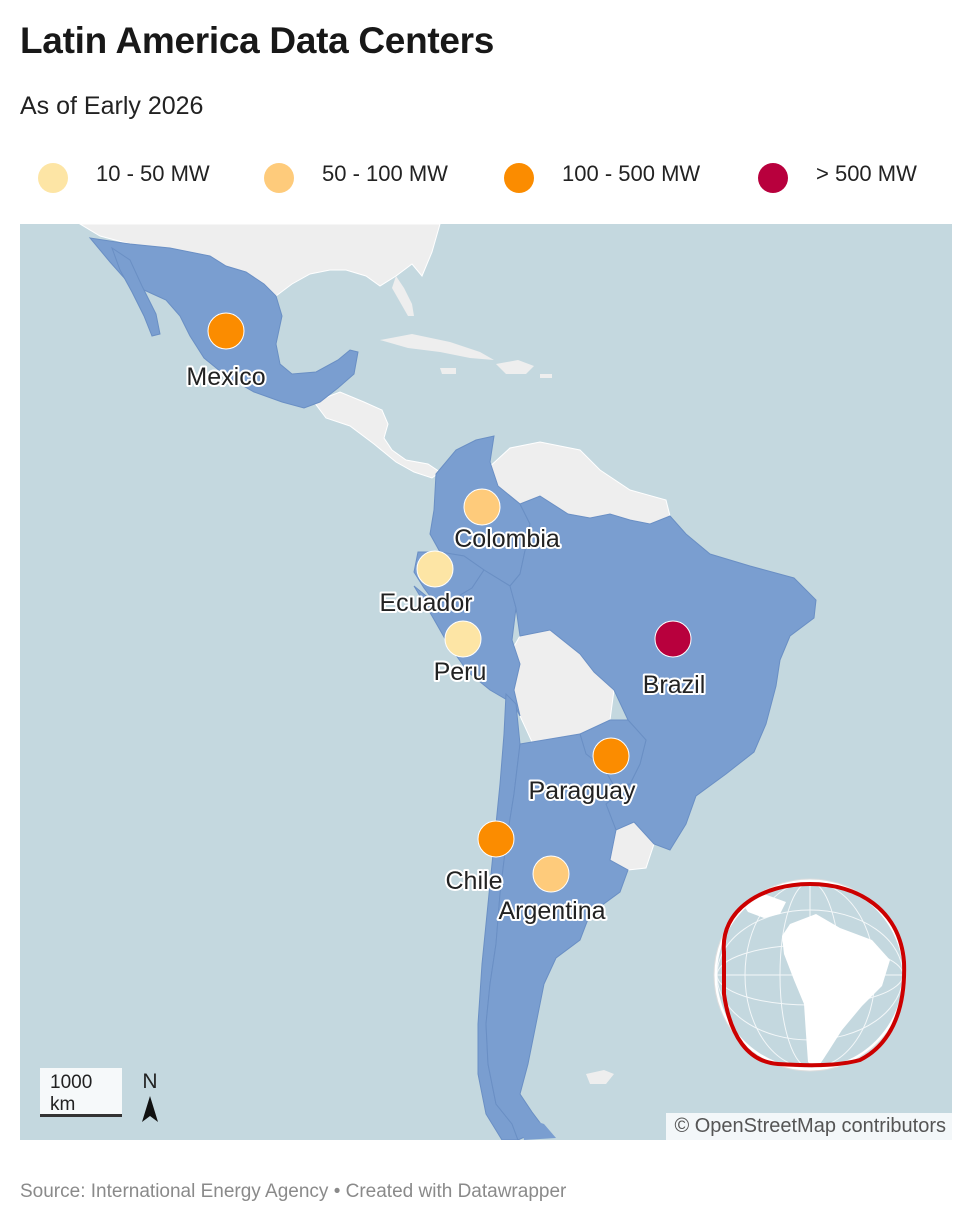  Describe the element at coordinates (507, 539) in the screenshot. I see `label-colombia: Colombia` at that location.